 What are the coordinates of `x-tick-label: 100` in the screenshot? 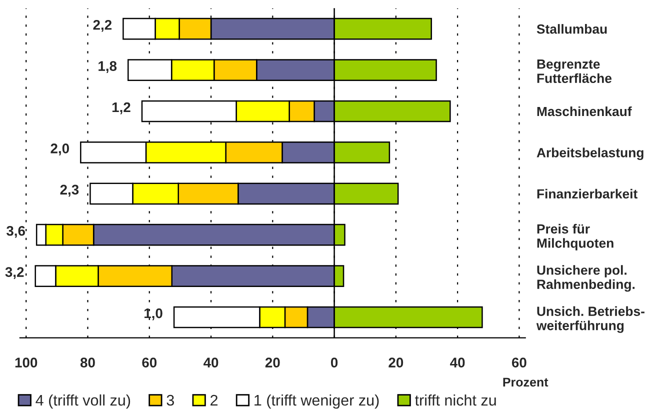 It's located at (26, 363).